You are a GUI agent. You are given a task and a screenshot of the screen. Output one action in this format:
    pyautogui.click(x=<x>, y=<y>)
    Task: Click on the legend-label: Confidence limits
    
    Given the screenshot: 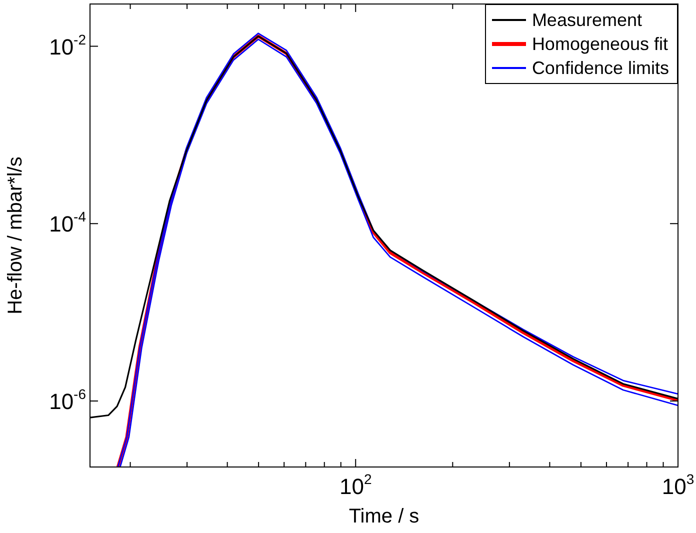 What is the action you would take?
    pyautogui.click(x=600, y=68)
    